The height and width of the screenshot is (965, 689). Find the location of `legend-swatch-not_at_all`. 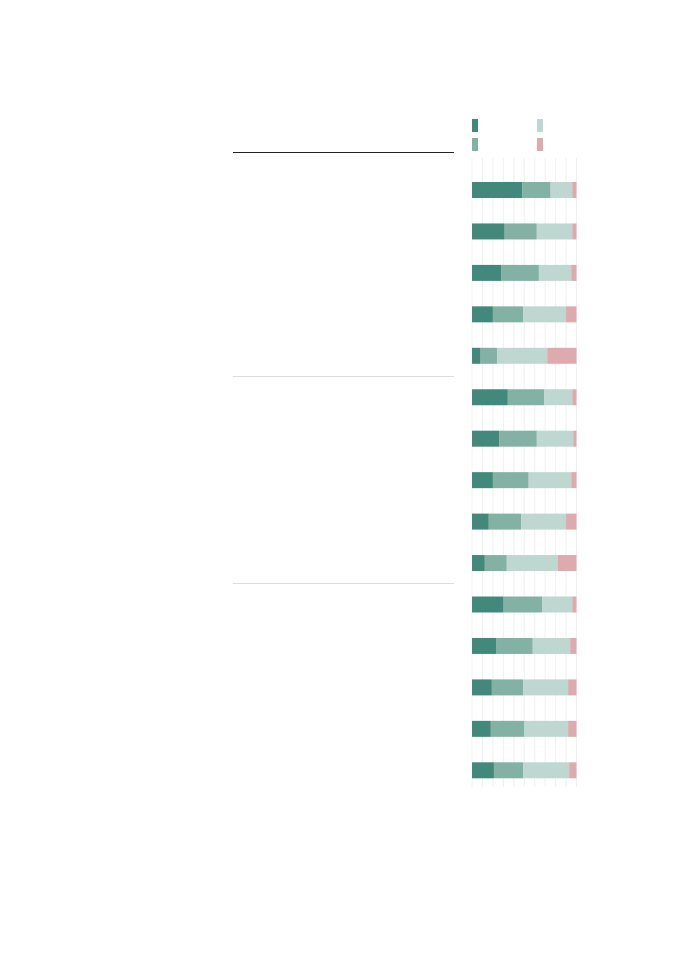

legend-swatch-not_at_all is located at coordinates (540, 144).